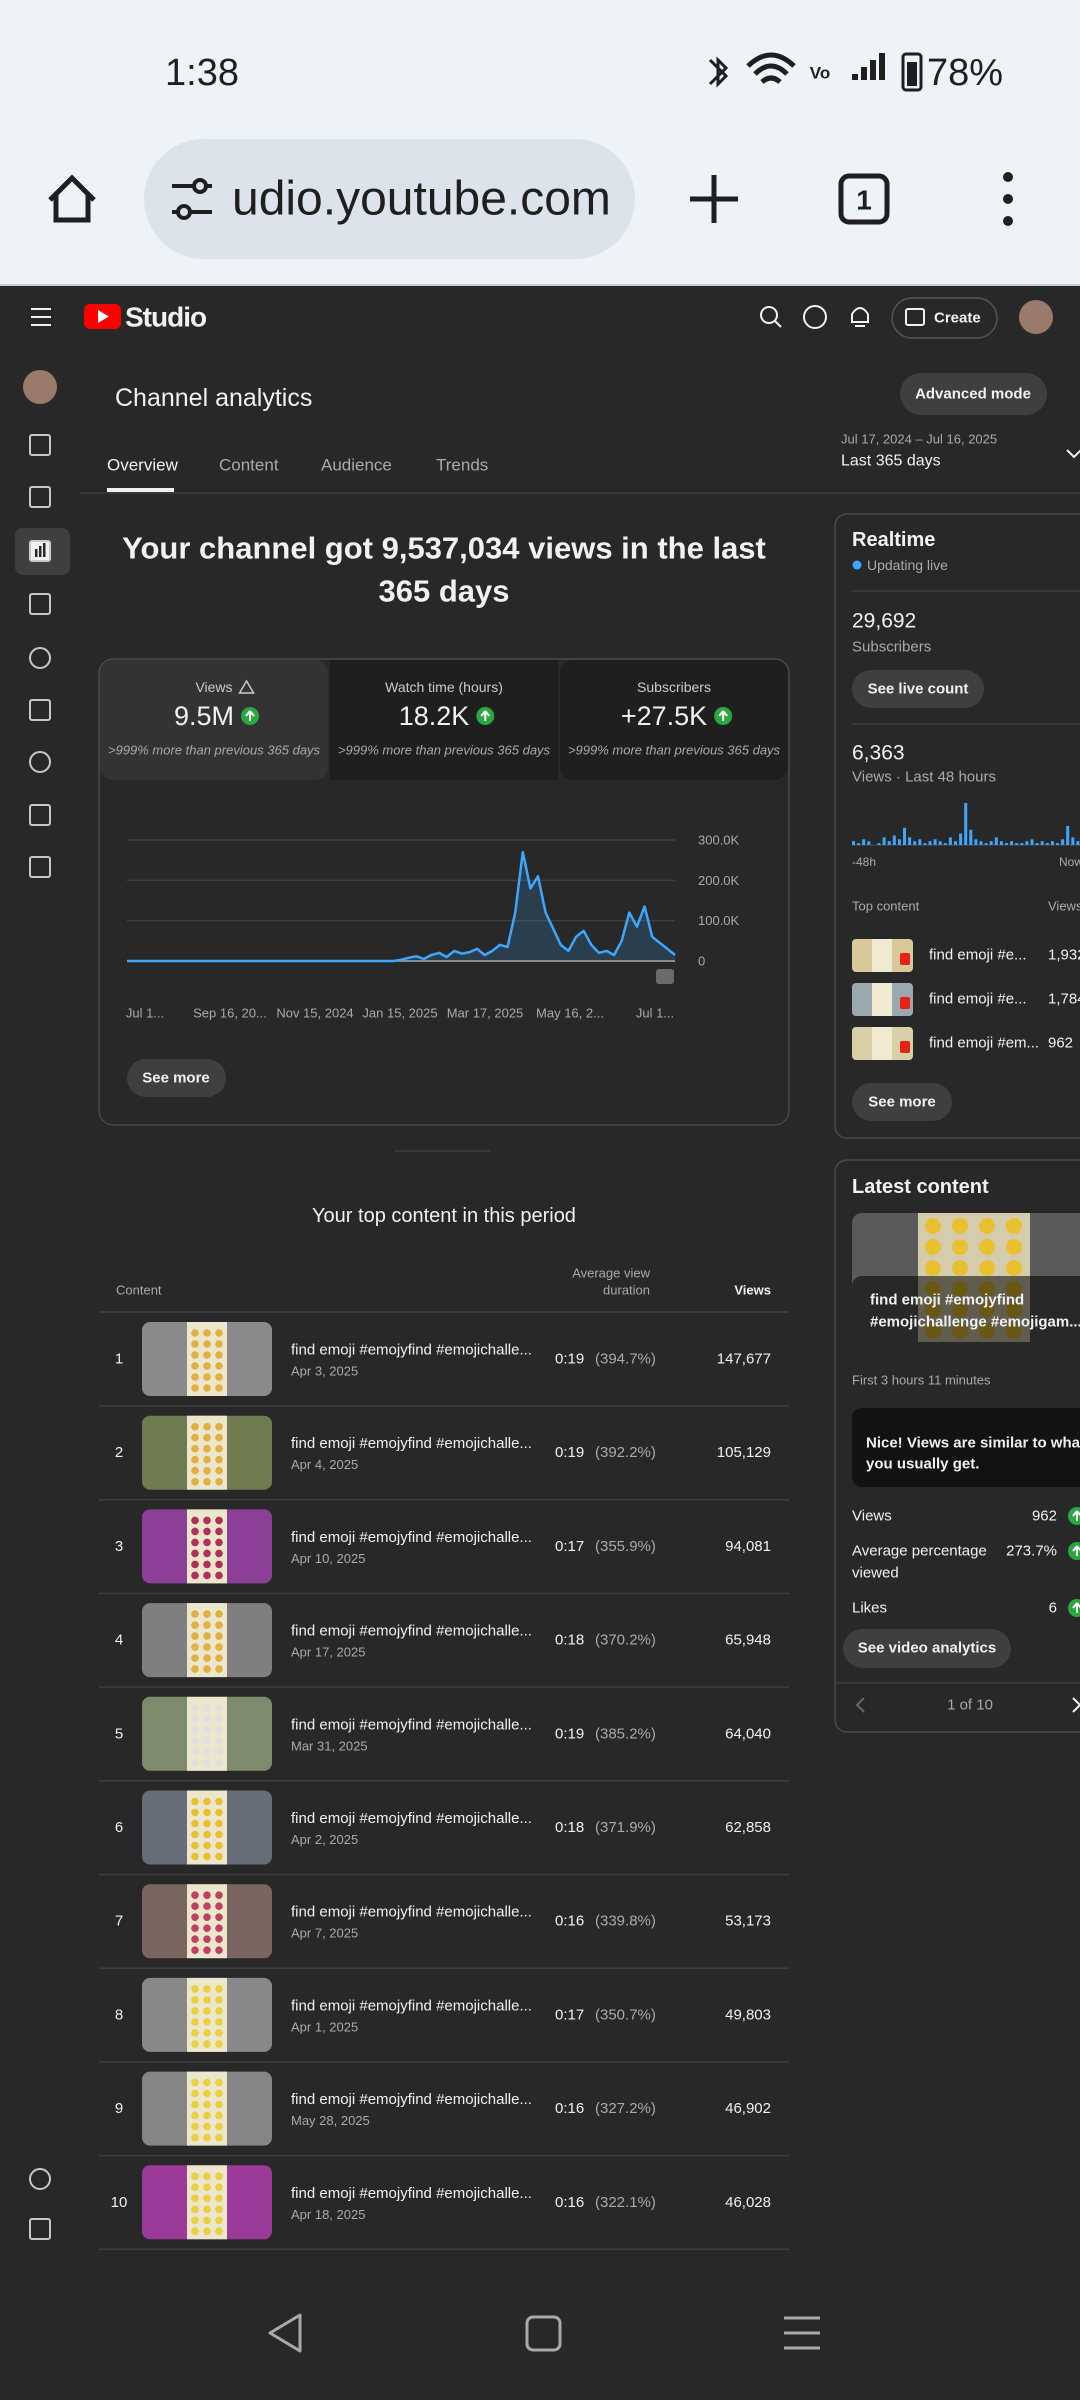  Describe the element at coordinates (324, 1839) in the screenshot. I see `video-date: Apr 2, 2025` at that location.